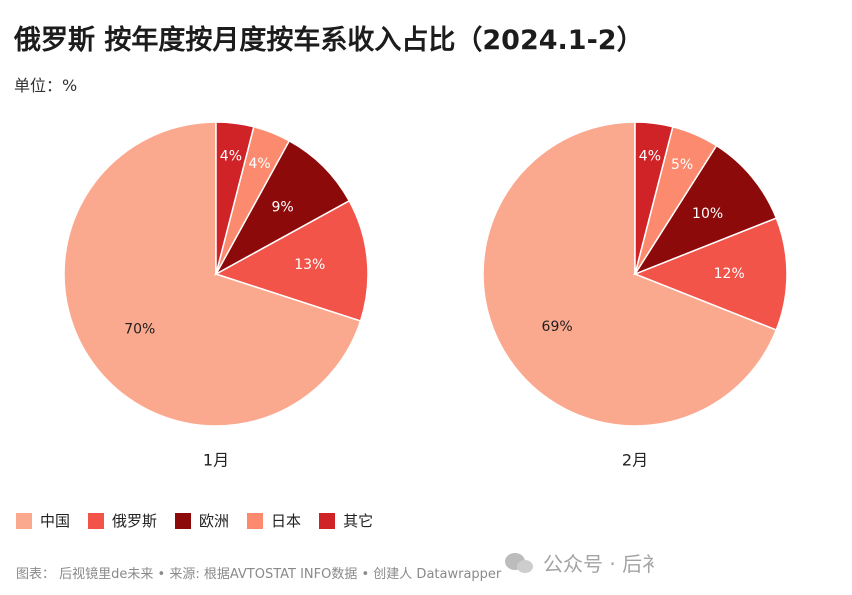  What do you see at coordinates (682, 165) in the screenshot?
I see `pie-2-label-japan: 5%` at bounding box center [682, 165].